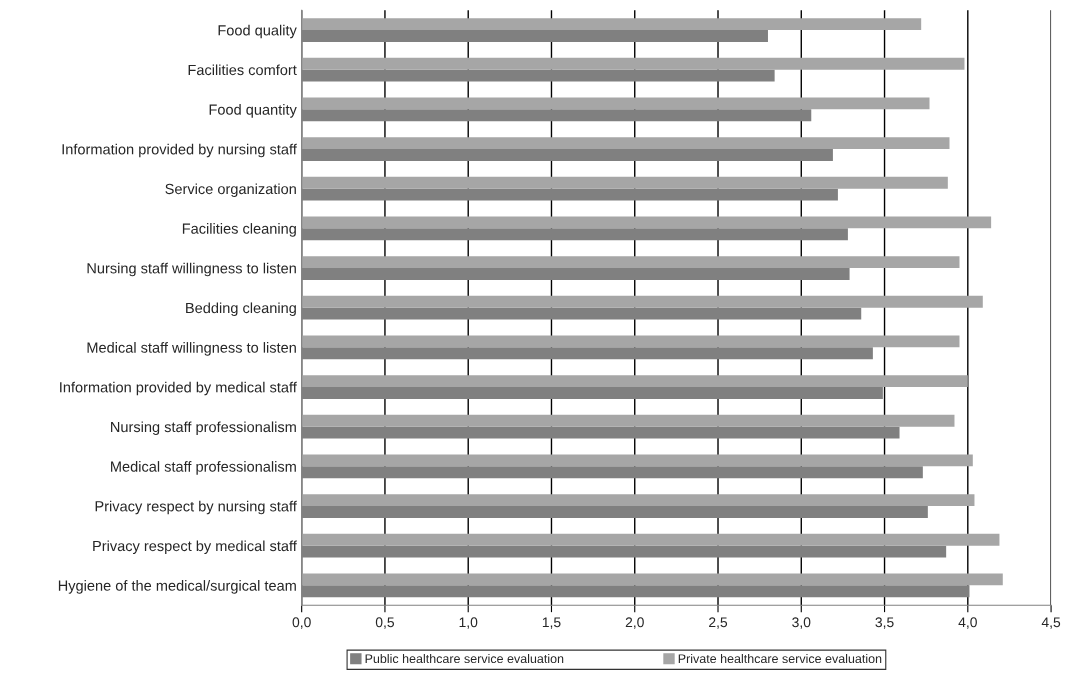 Image resolution: width=1066 pixels, height=680 pixels. What do you see at coordinates (780, 658) in the screenshot?
I see `legend-label: Private healthcare service evaluation` at bounding box center [780, 658].